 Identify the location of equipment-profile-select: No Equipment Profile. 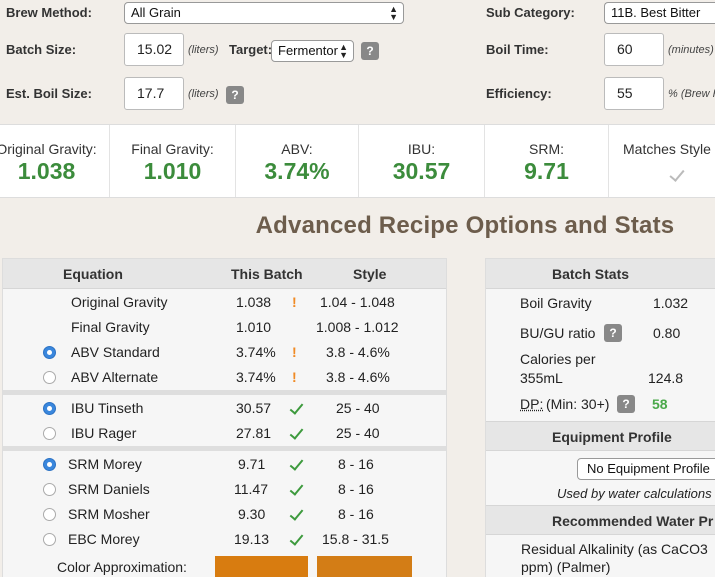
(646, 469).